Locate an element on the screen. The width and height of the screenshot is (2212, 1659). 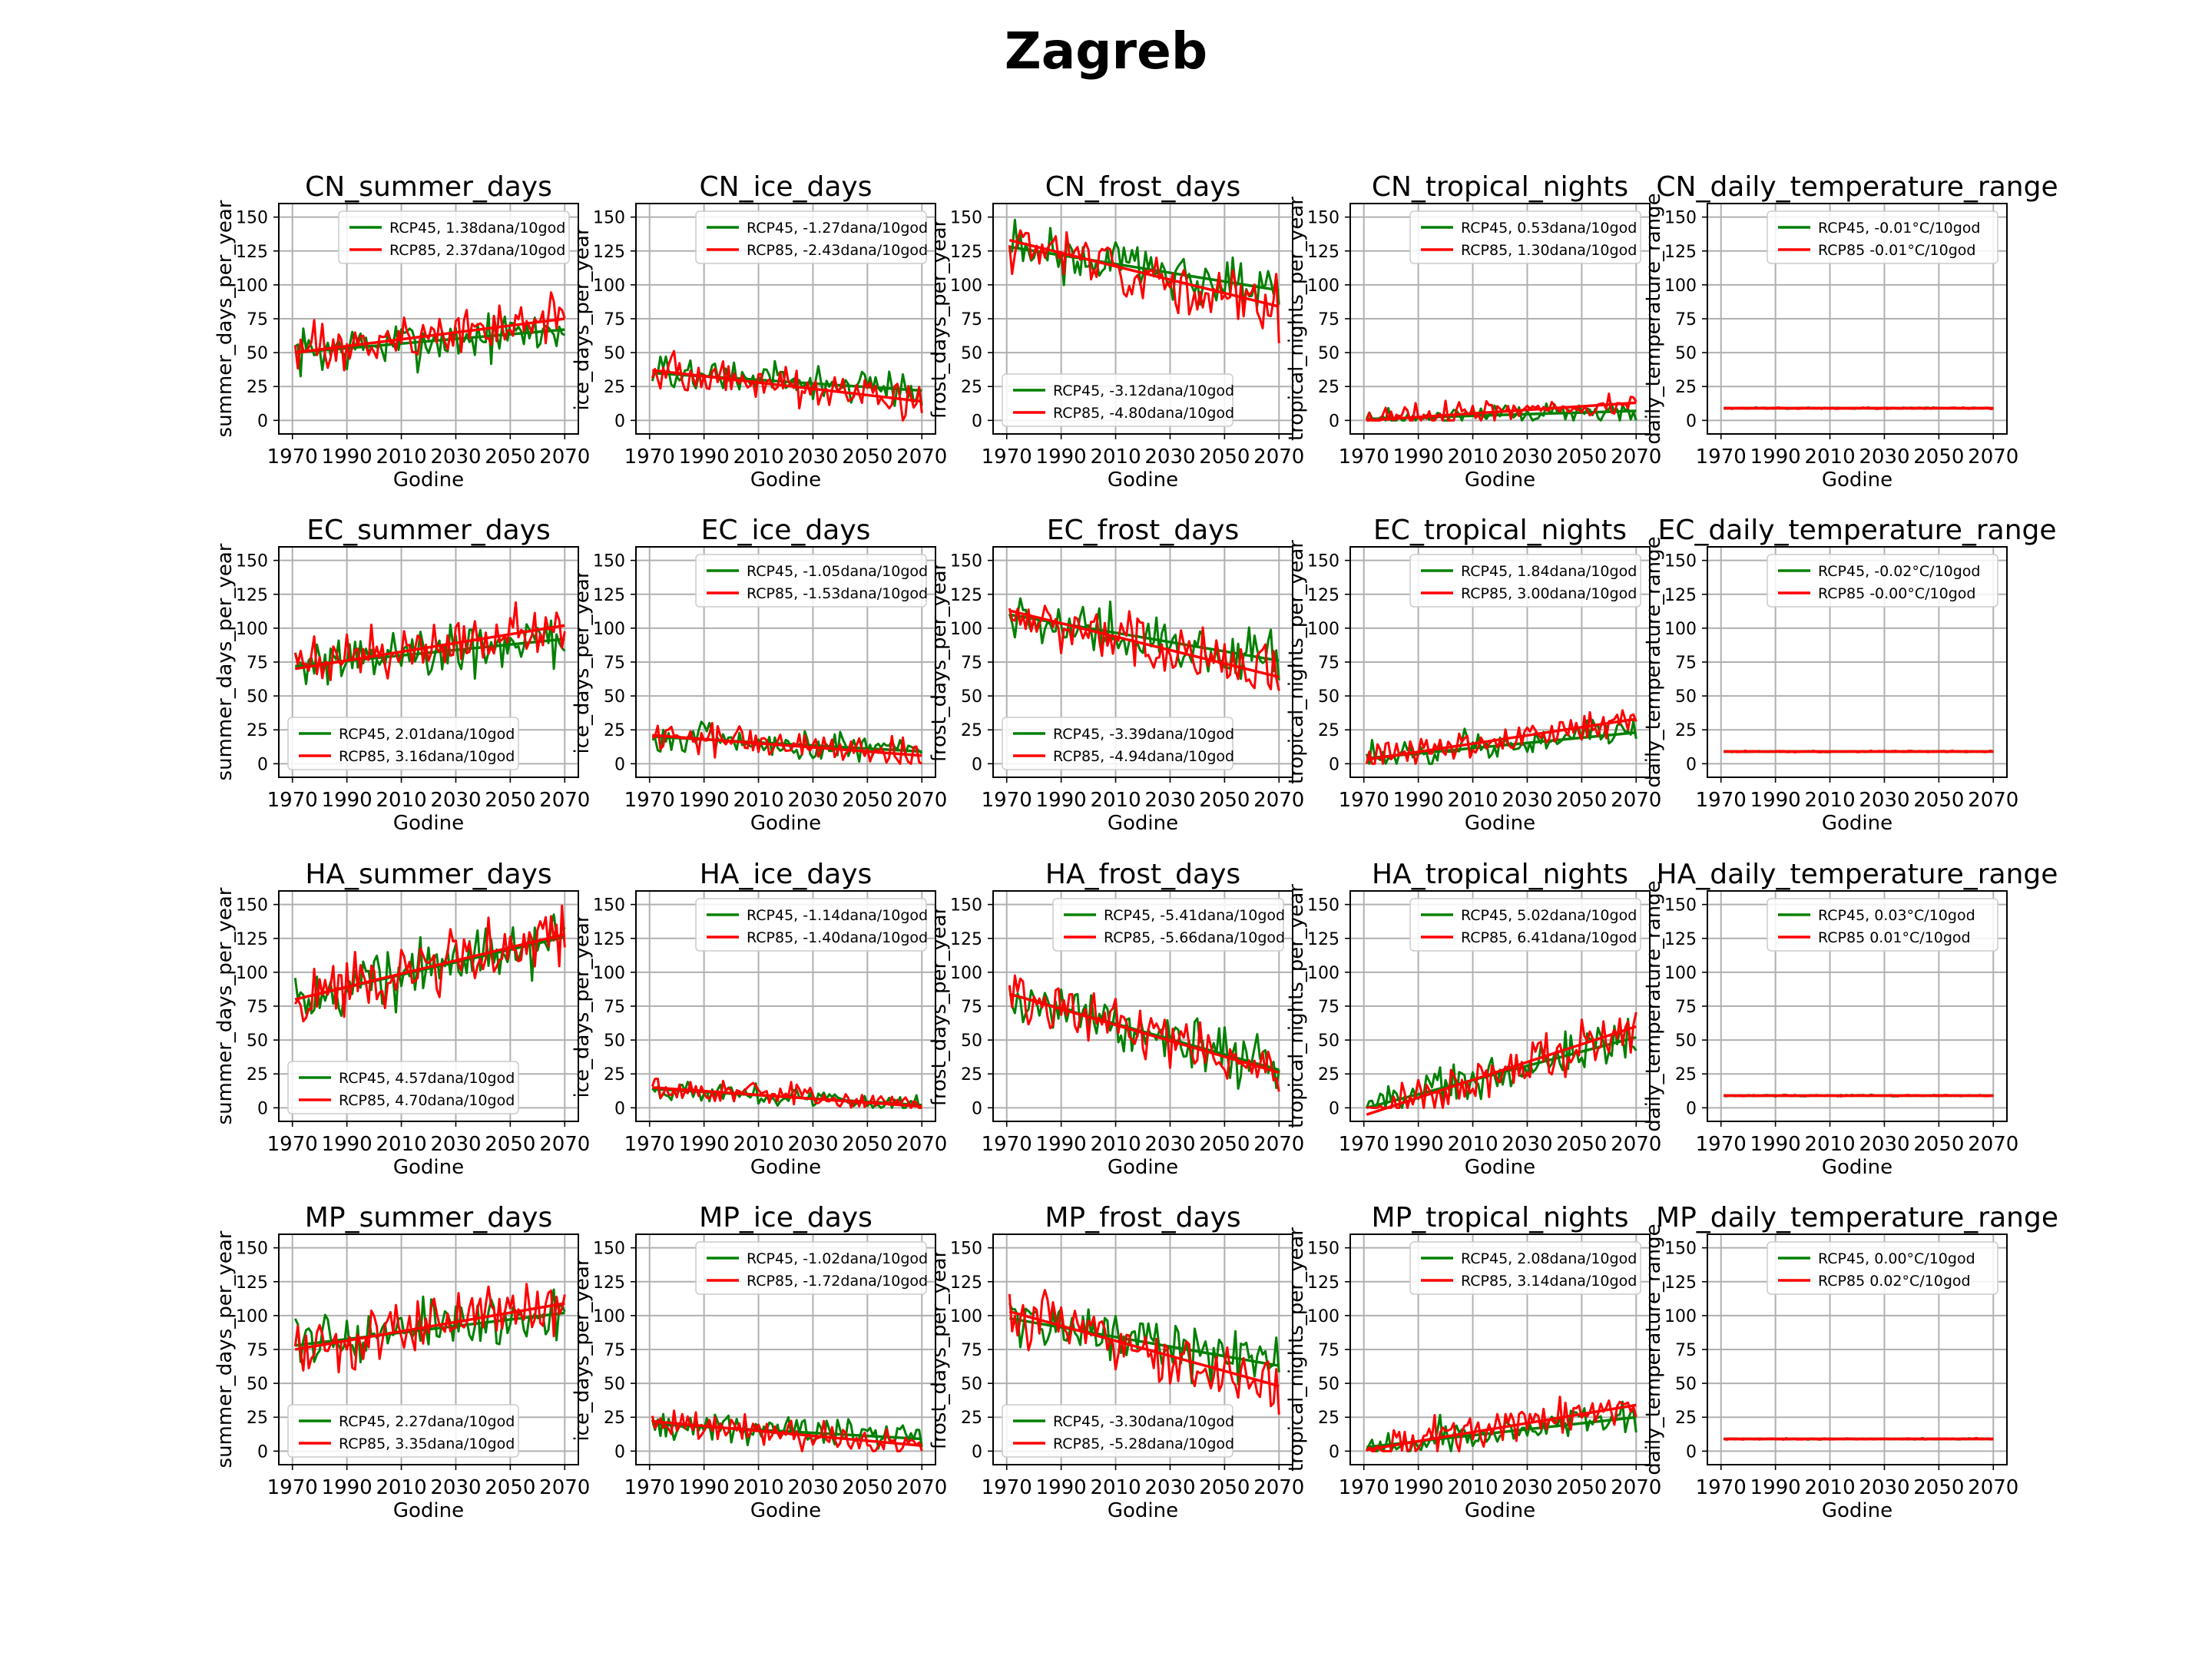
x-tick-label: 2050 is located at coordinates (1939, 801).